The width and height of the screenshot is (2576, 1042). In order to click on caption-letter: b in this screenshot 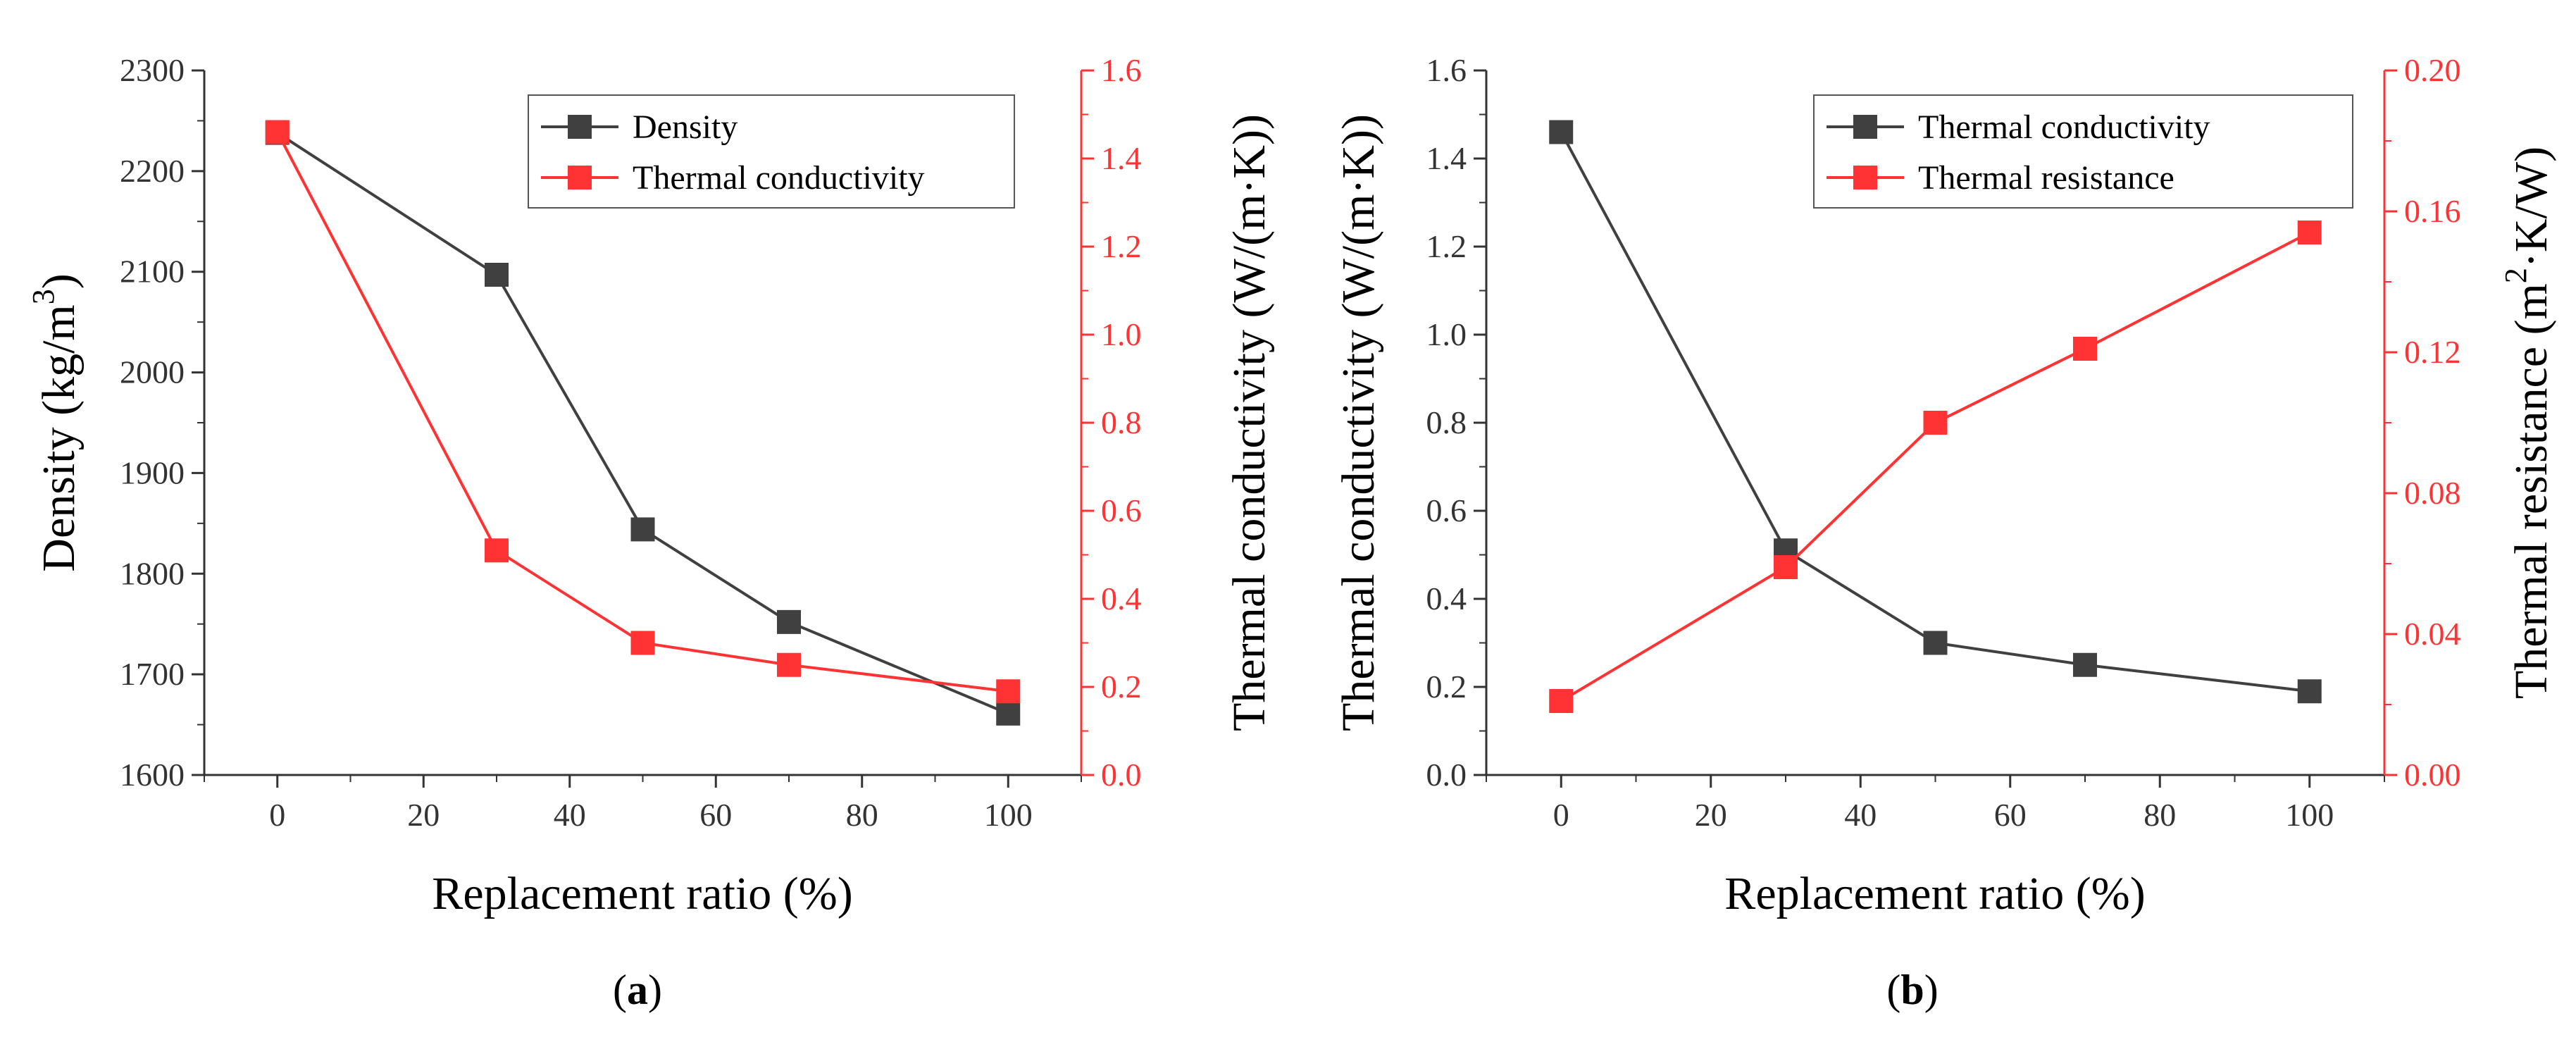, I will do `click(1912, 990)`.